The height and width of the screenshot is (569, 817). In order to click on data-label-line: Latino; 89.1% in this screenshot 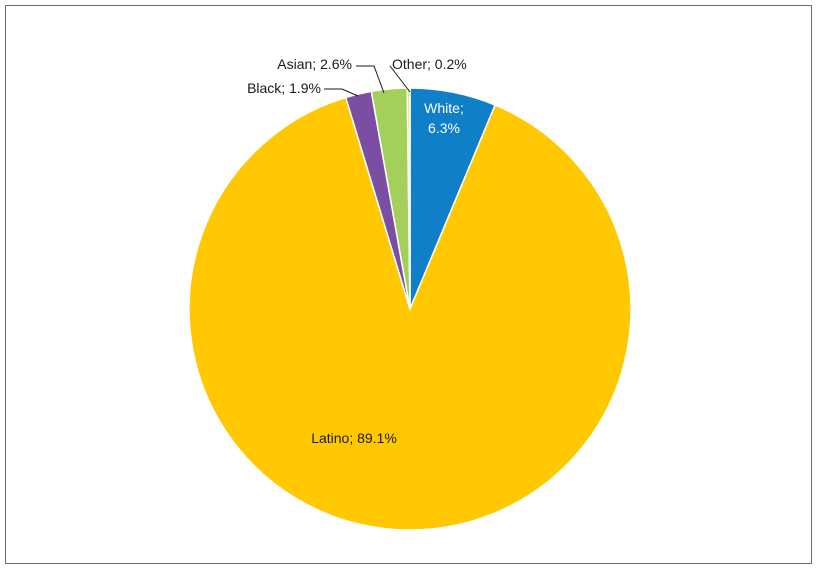, I will do `click(354, 438)`.